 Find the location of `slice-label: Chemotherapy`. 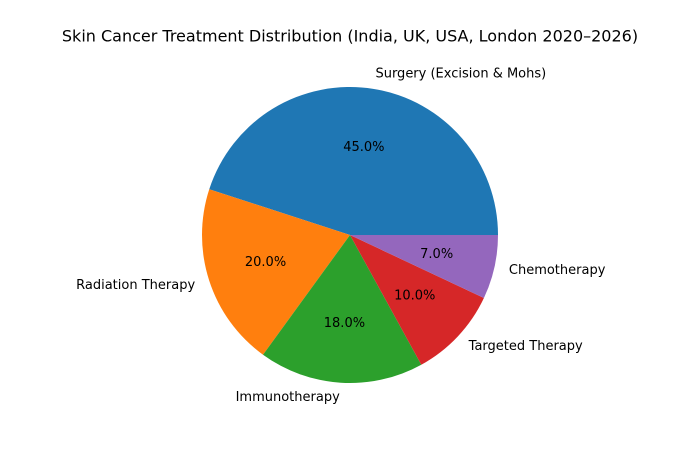

slice-label: Chemotherapy is located at coordinates (557, 270).